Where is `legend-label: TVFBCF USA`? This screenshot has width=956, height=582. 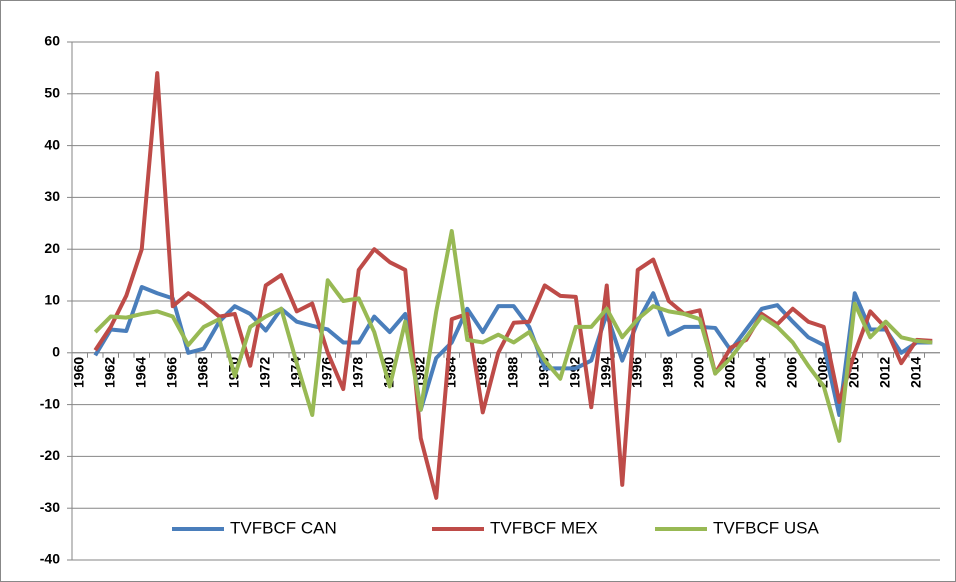
legend-label: TVFBCF USA is located at coordinates (766, 527).